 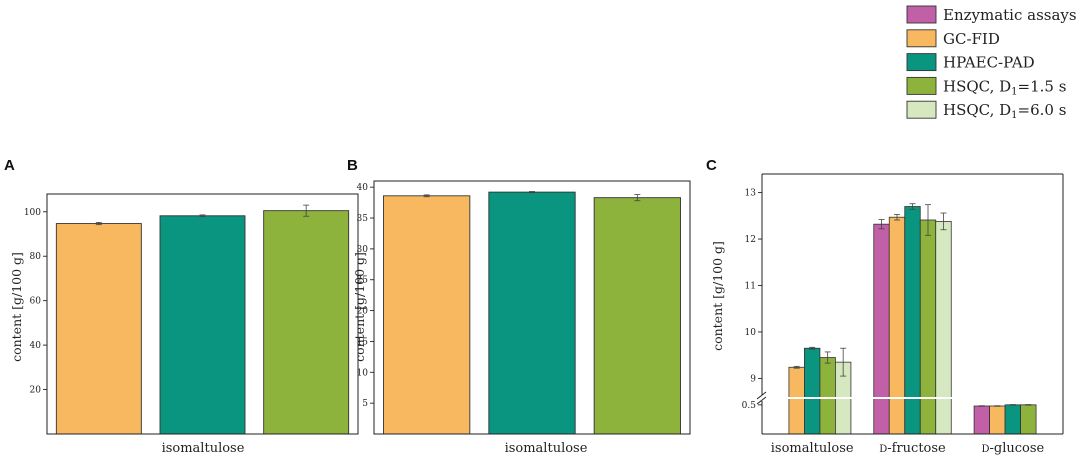 I want to click on x-tick-label-c-d-glucose: D-glucose, so click(x=1012, y=448).